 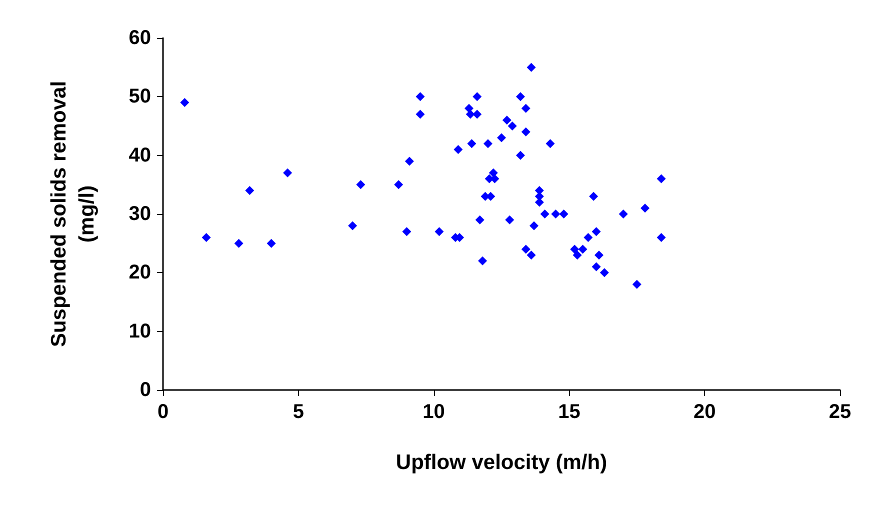 I want to click on x-tick-label: 15, so click(x=569, y=412).